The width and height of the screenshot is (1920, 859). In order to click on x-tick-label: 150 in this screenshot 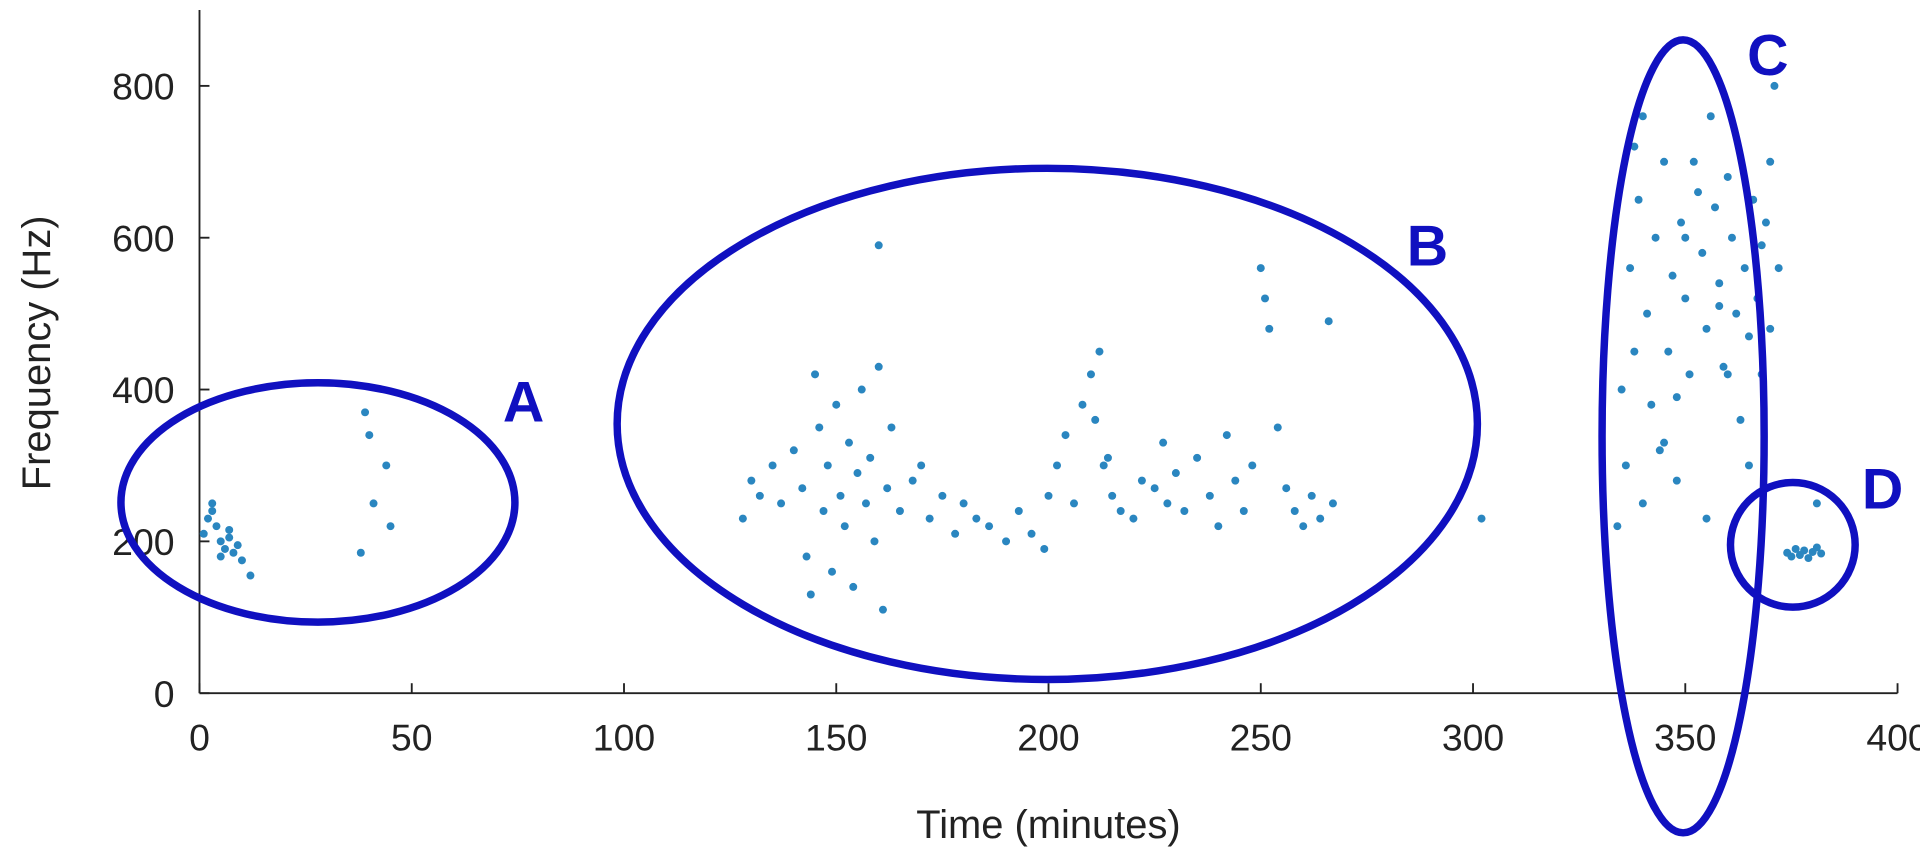, I will do `click(836, 738)`.